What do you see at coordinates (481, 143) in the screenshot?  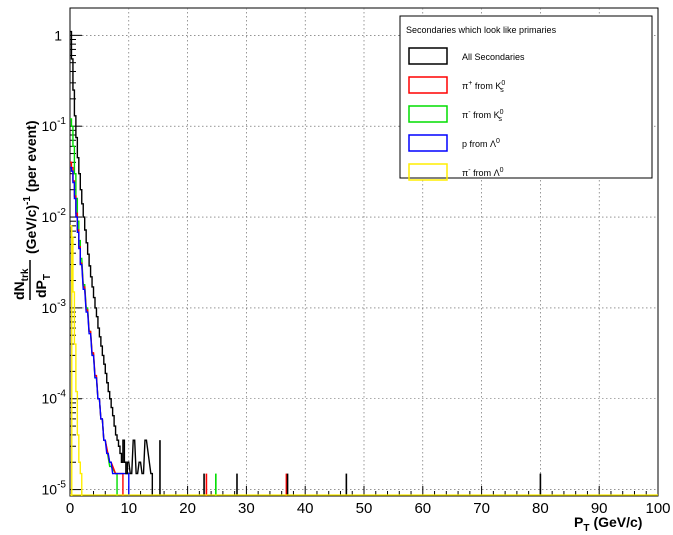 I see `legend-label: p from Λ0` at bounding box center [481, 143].